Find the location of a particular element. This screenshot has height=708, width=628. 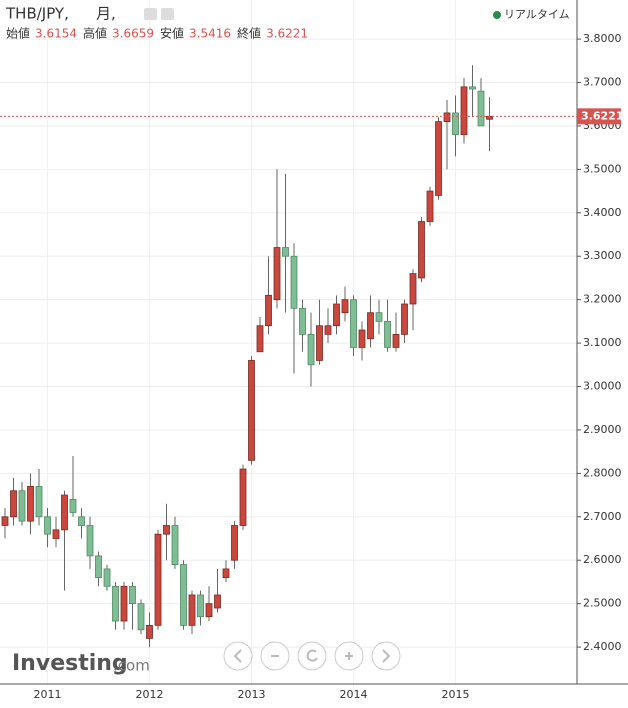

y-tick-label: 3.2000 is located at coordinates (602, 299).